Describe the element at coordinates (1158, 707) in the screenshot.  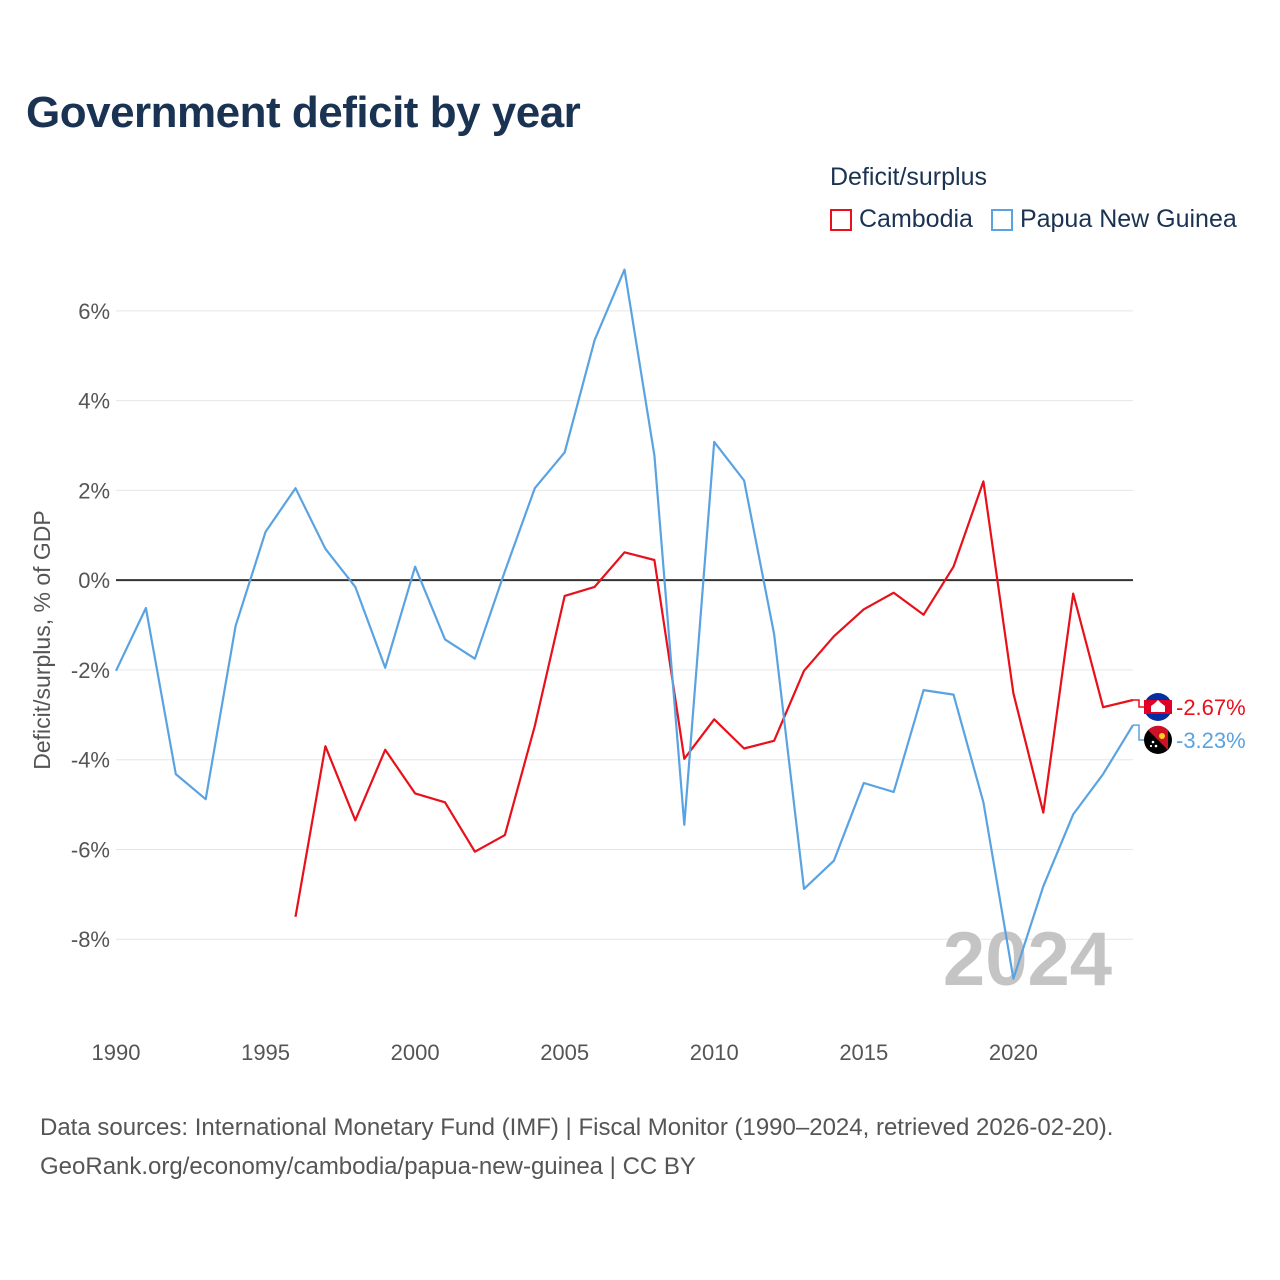
I see `cambodia-flag-icon` at that location.